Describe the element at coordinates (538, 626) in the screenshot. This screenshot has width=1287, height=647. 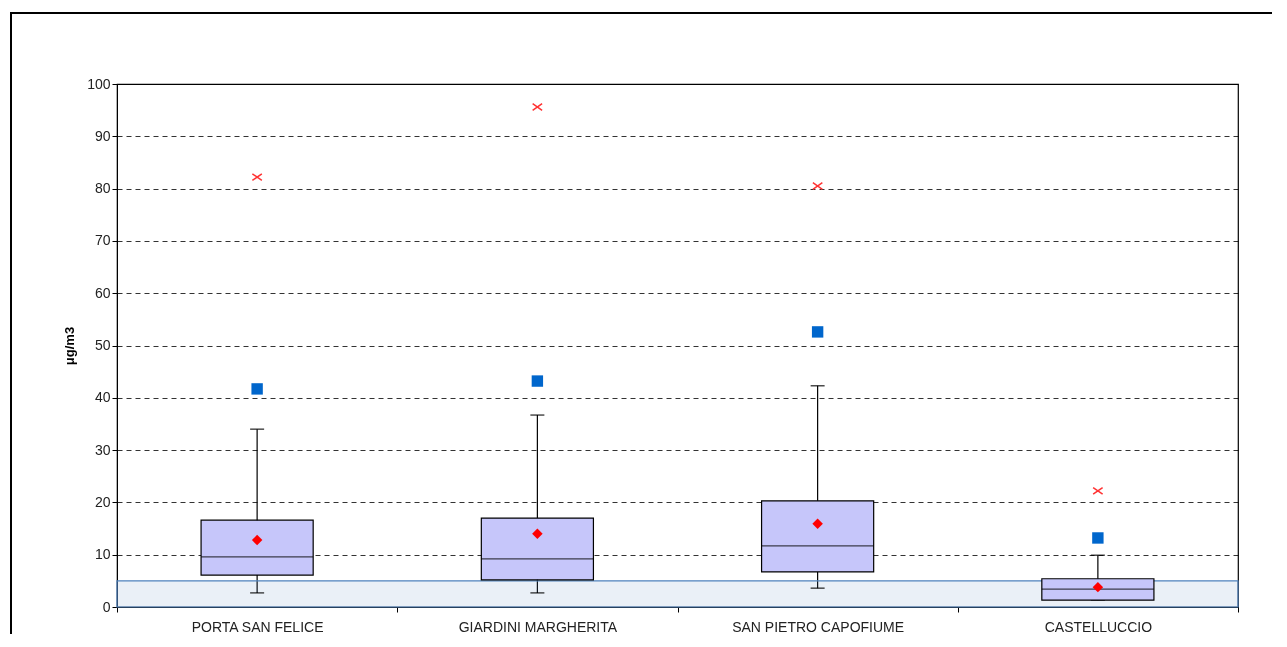
I see `x-tick-label: GIARDINI MARGHERITA` at that location.